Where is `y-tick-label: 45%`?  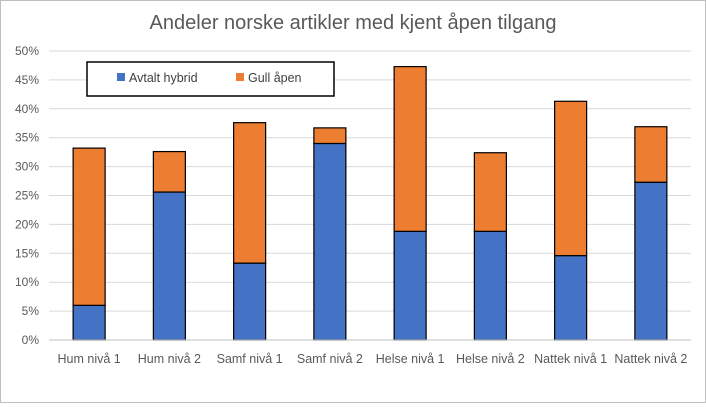
y-tick-label: 45% is located at coordinates (27, 80).